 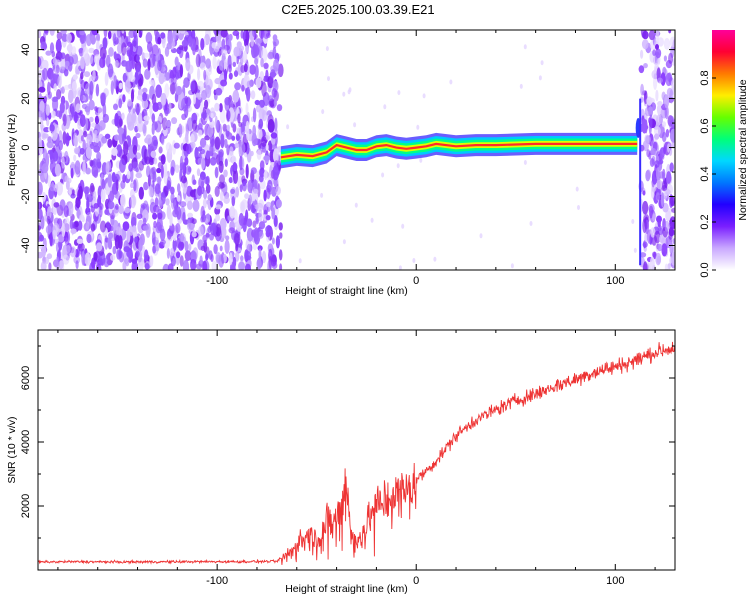 What do you see at coordinates (705, 269) in the screenshot?
I see `colorbar-tick-label: 0.0` at bounding box center [705, 269].